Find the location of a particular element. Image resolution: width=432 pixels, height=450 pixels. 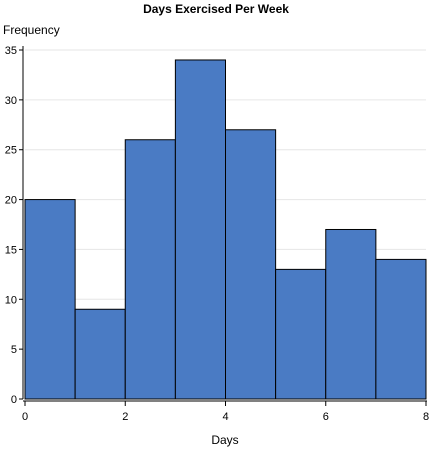

x-tick-label: 2 is located at coordinates (125, 417).